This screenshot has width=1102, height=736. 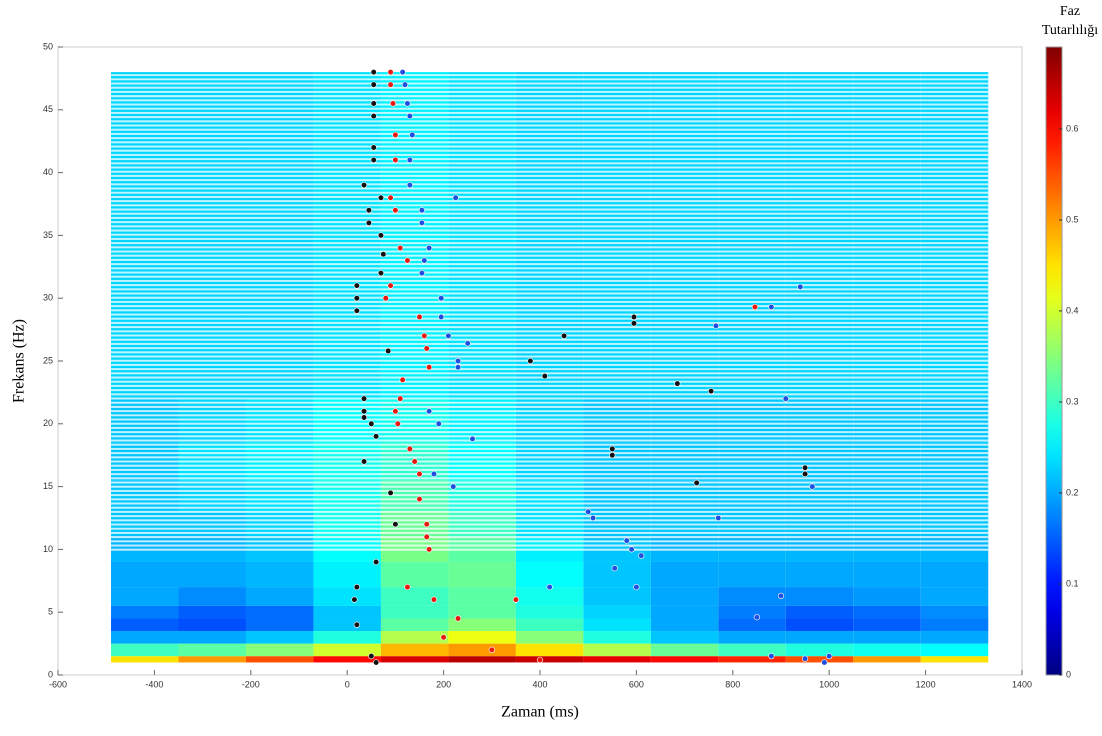 I want to click on x-tick-label: 400, so click(x=539, y=684).